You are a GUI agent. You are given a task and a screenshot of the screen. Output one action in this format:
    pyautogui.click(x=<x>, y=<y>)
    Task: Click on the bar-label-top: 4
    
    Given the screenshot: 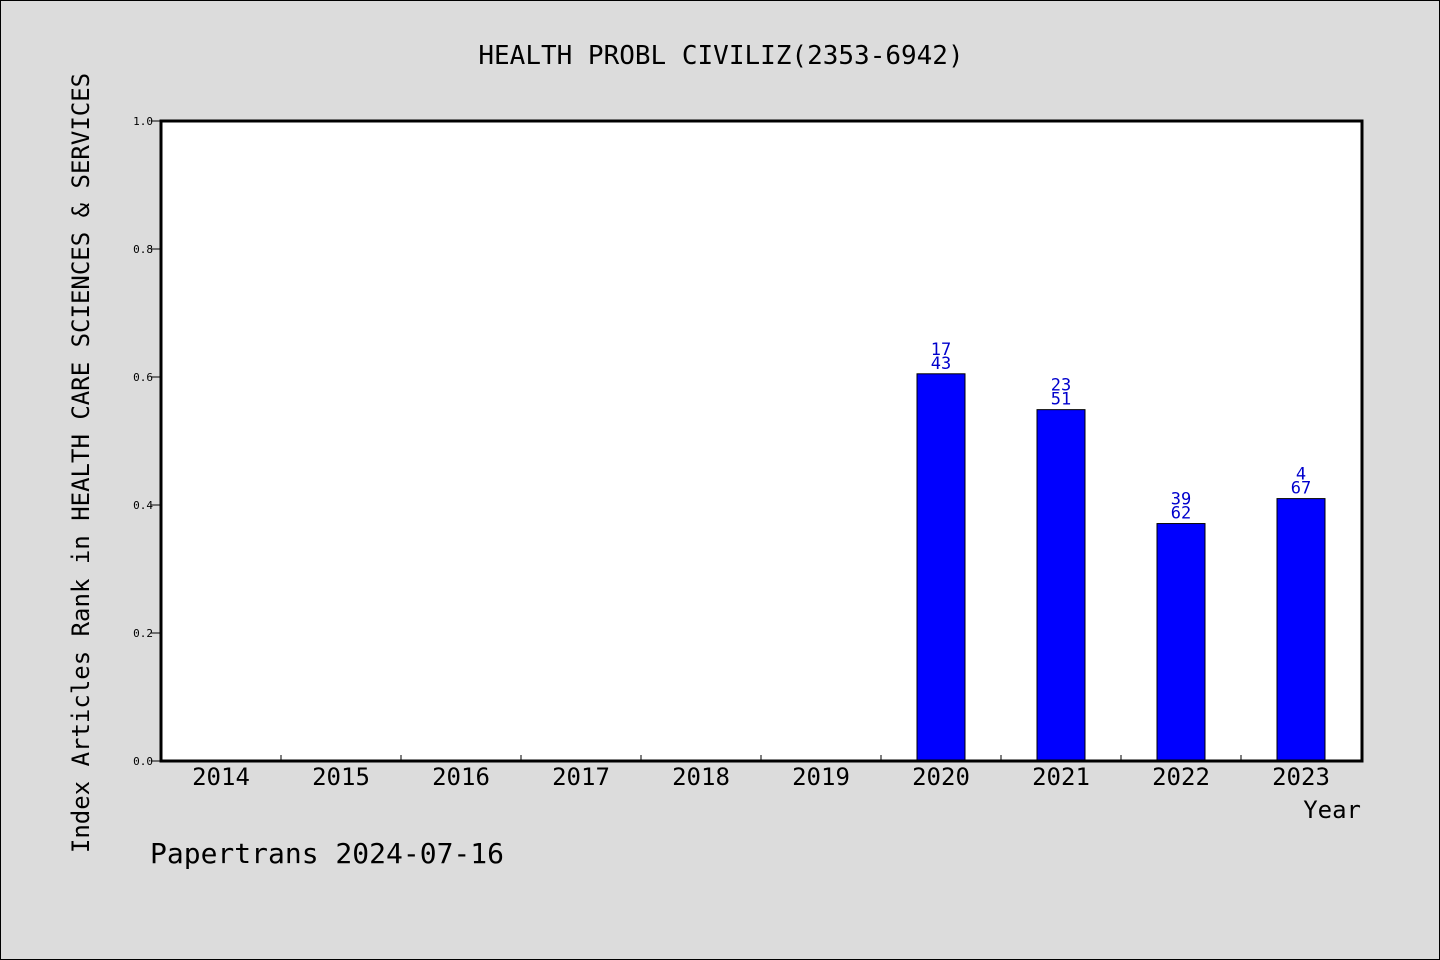 What is the action you would take?
    pyautogui.click(x=1301, y=475)
    